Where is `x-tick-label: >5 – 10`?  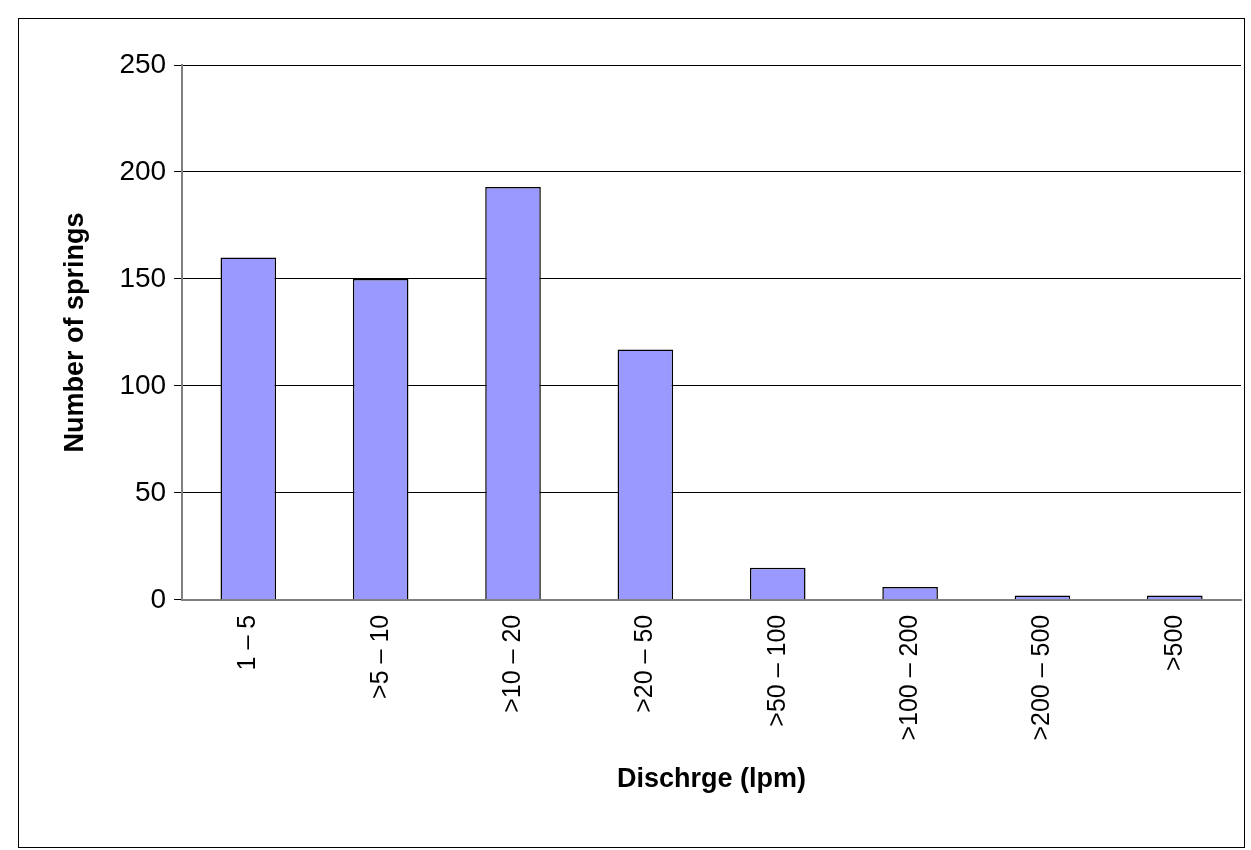
x-tick-label: >5 – 10 is located at coordinates (378, 656).